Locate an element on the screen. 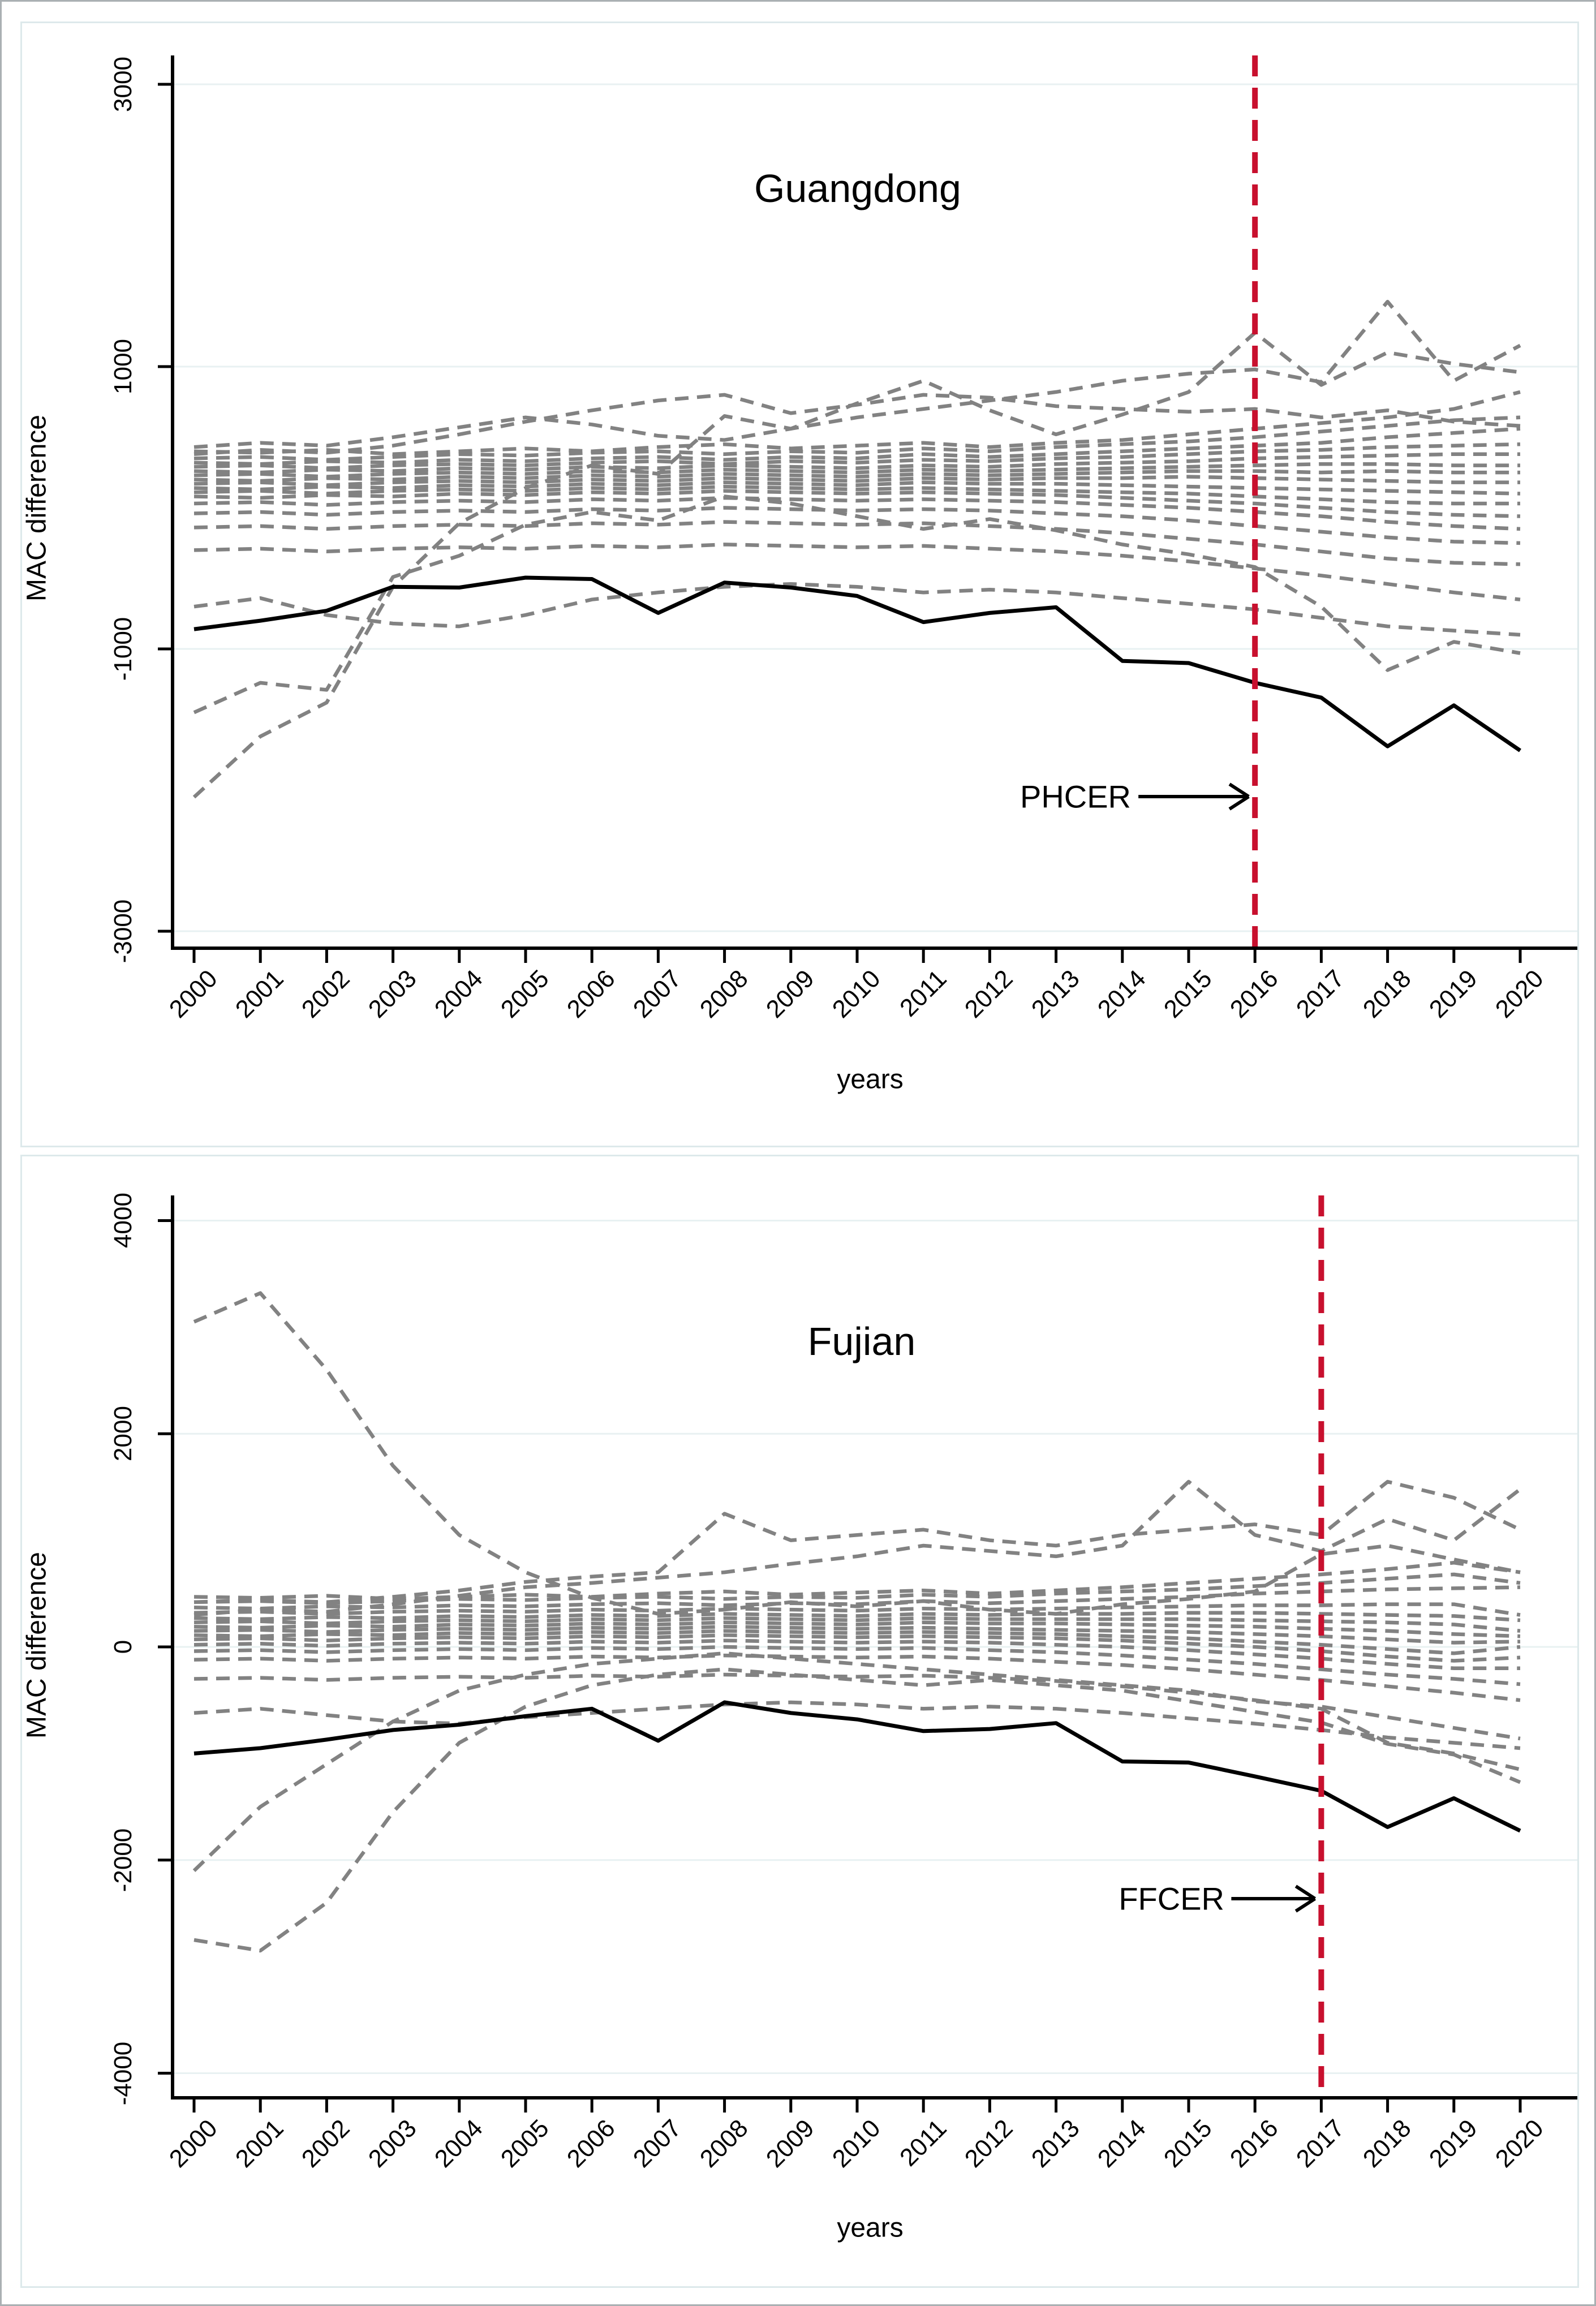 The width and height of the screenshot is (1596, 2306). donor-series-g05 is located at coordinates (857, 423).